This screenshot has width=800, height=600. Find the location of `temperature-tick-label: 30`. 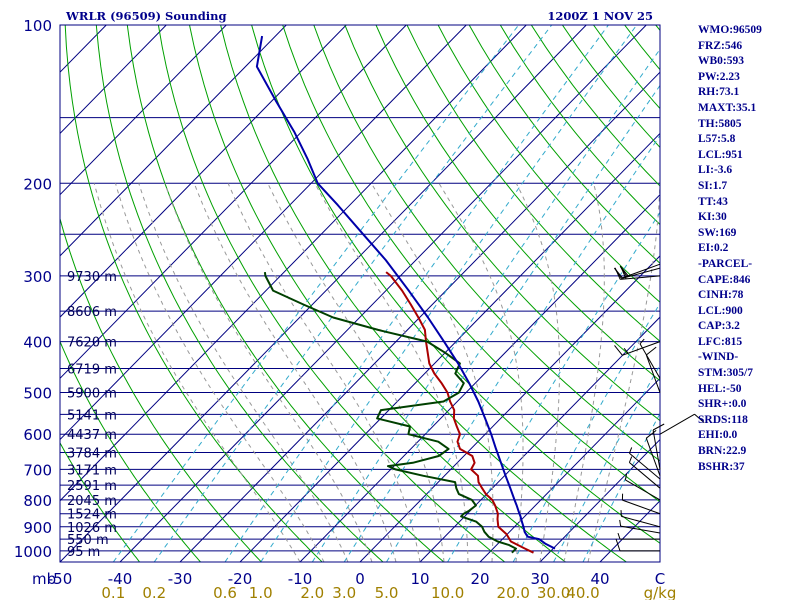

temperature-tick-label: 30 is located at coordinates (539, 579).